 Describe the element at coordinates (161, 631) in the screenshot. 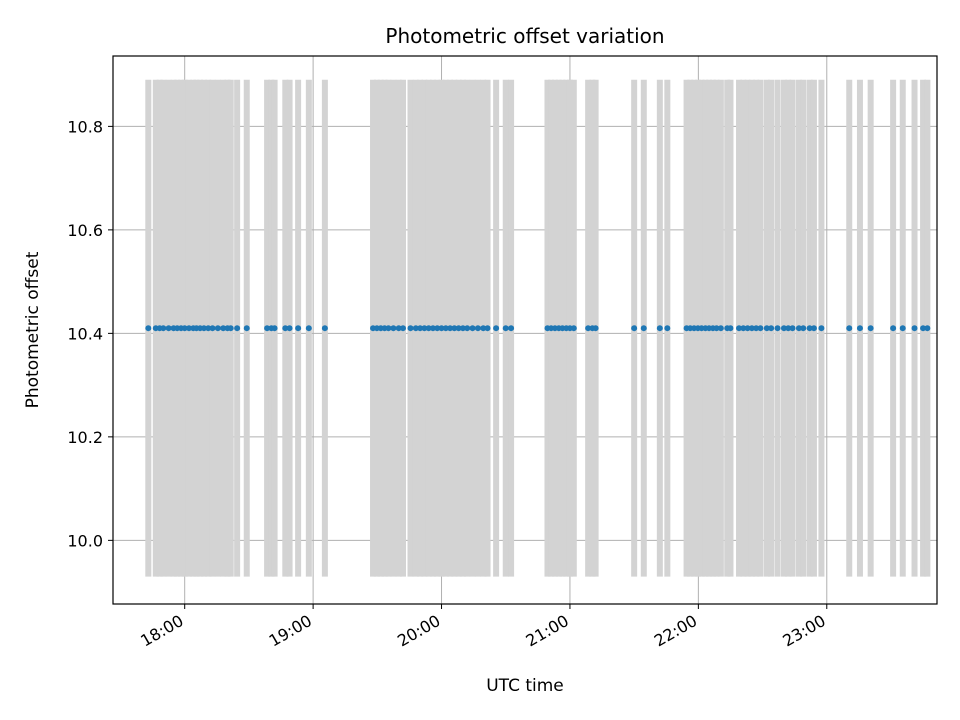

I see `x-tick-label: 18:00` at that location.